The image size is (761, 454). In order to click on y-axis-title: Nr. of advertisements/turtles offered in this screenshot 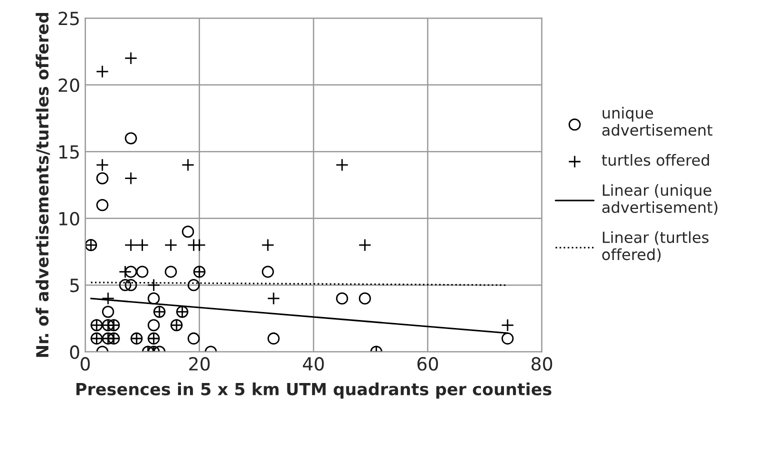, I will do `click(43, 184)`.